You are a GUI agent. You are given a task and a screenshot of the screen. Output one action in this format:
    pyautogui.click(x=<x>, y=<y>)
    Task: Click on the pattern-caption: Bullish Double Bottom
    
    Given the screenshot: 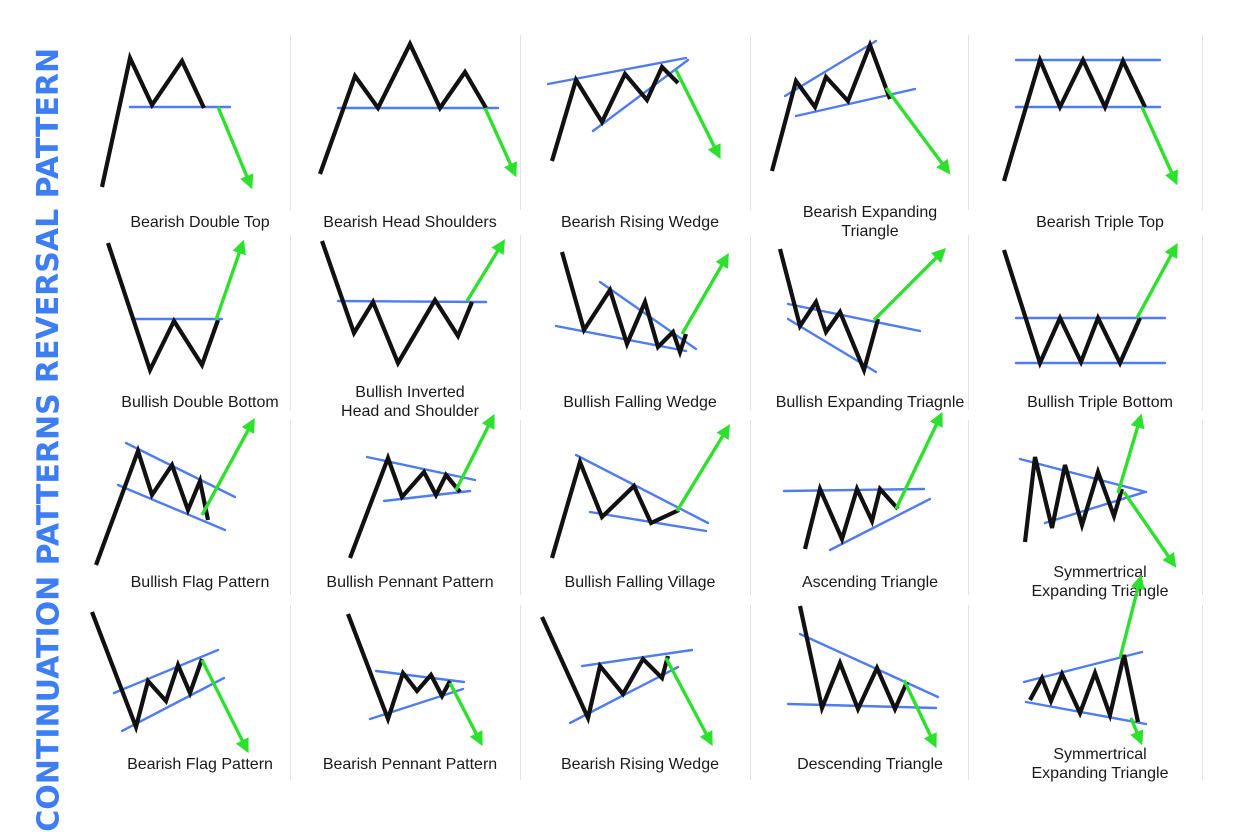 What is the action you would take?
    pyautogui.click(x=200, y=402)
    